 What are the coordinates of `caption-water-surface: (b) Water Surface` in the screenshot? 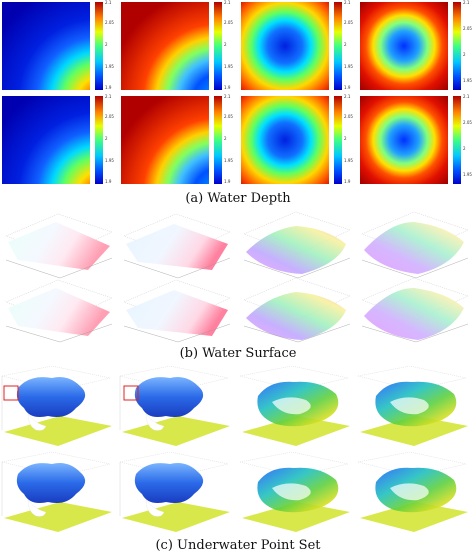 It's located at (238, 353).